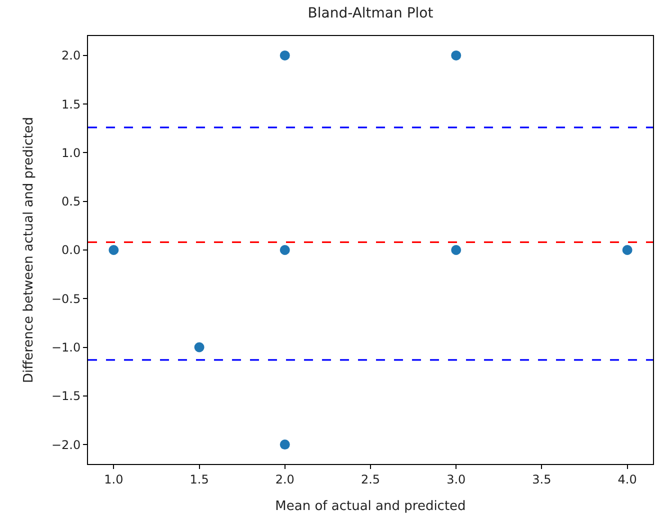  Describe the element at coordinates (114, 479) in the screenshot. I see `x-tick-label: 1.0` at that location.